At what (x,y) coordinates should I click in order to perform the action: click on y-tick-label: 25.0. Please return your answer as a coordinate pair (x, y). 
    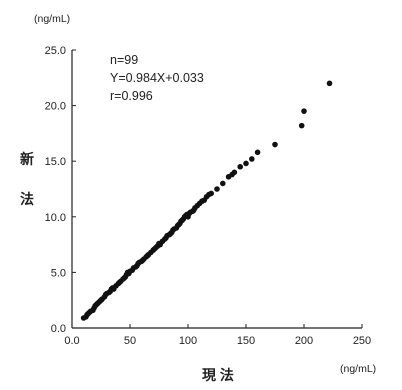
    Looking at the image, I should click on (55, 51).